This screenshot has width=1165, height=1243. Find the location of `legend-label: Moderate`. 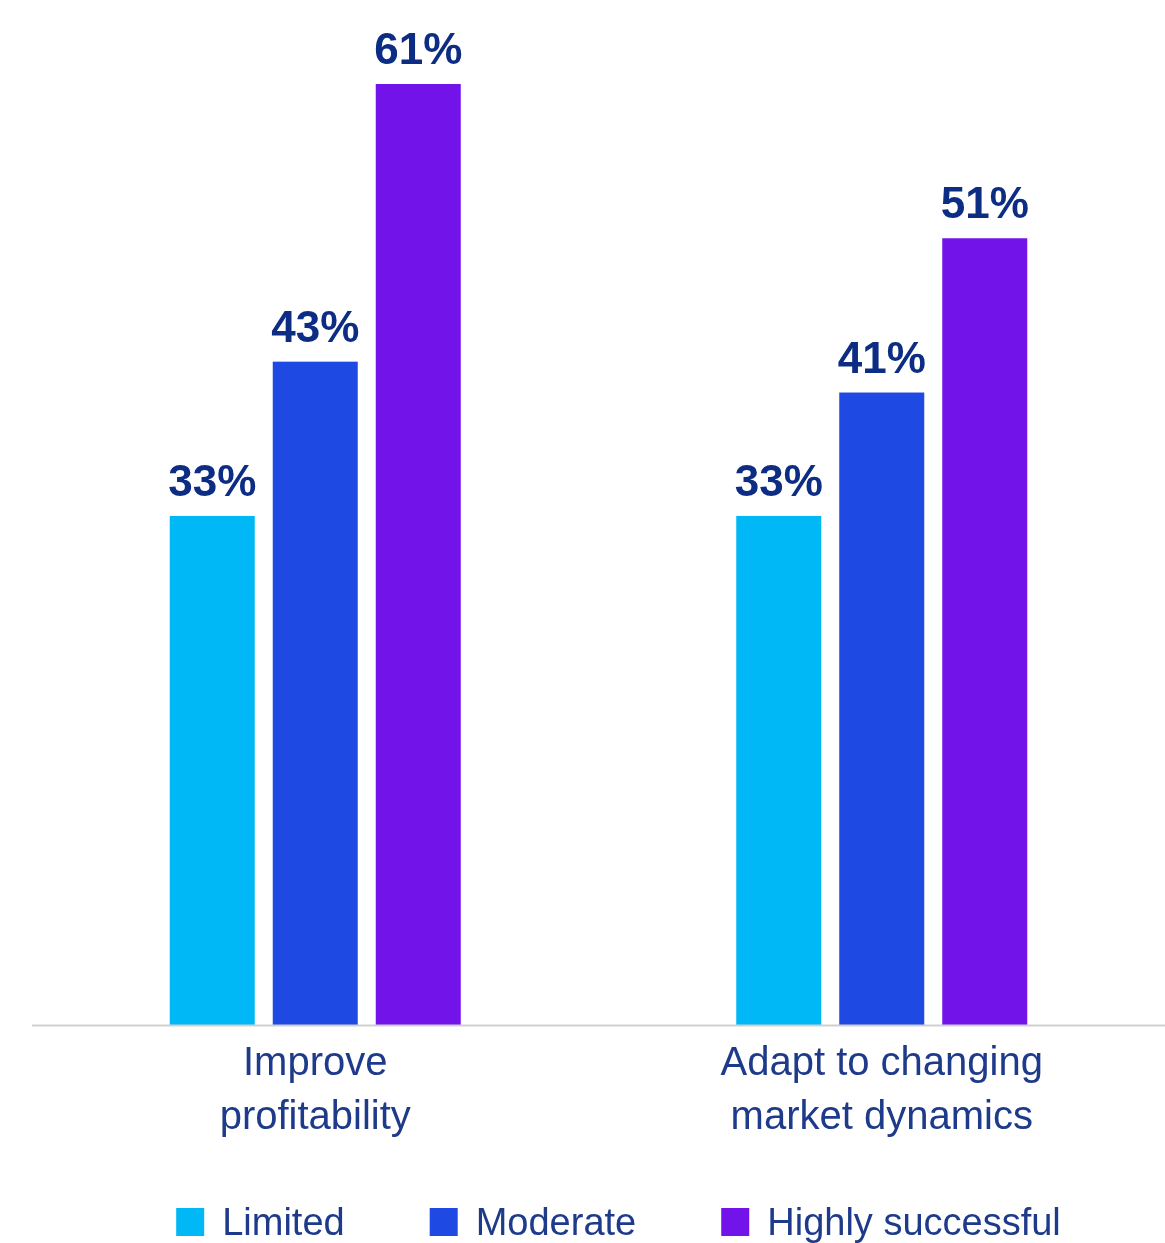

legend-label: Moderate is located at coordinates (556, 1222).